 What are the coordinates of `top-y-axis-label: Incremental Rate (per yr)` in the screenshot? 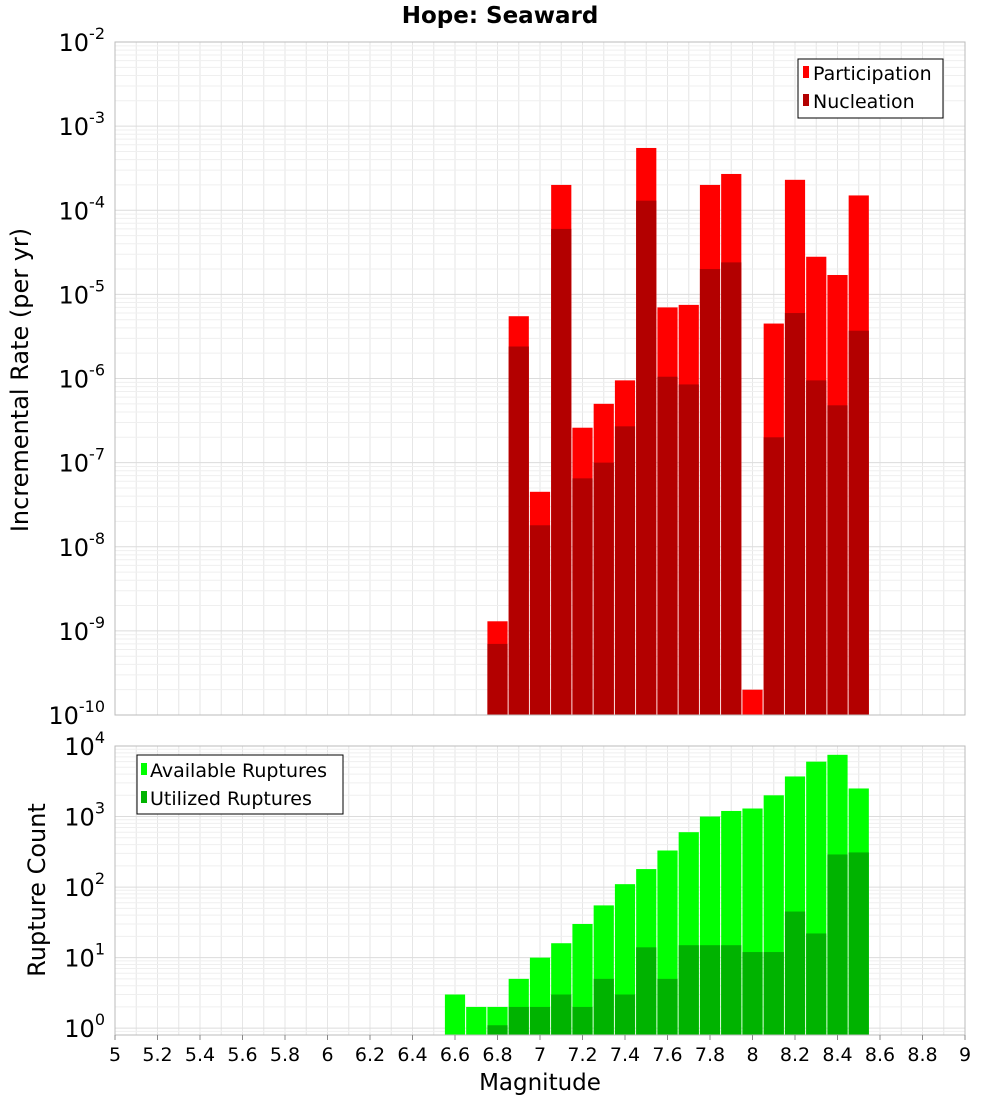 It's located at (20, 380).